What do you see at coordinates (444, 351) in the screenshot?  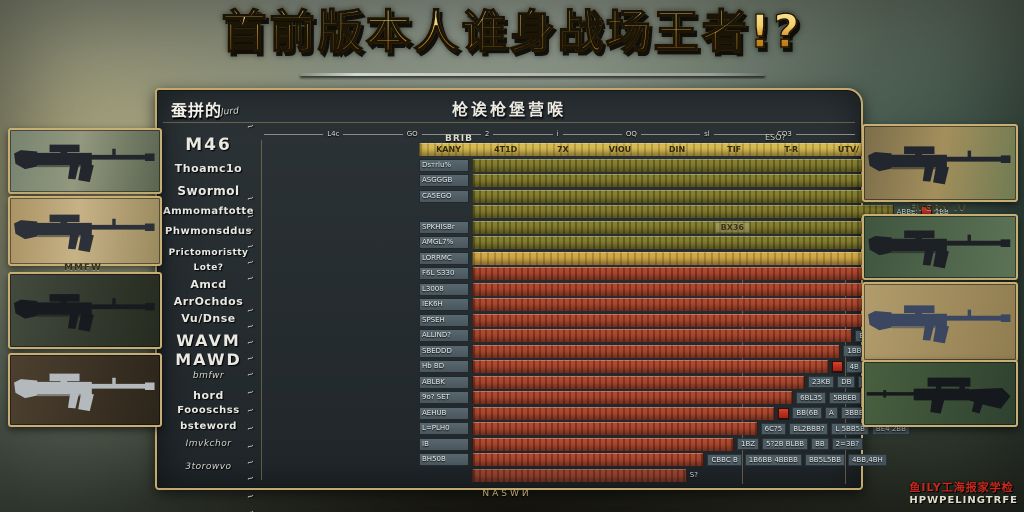 I see `row-label-chip: SBEDDD` at bounding box center [444, 351].